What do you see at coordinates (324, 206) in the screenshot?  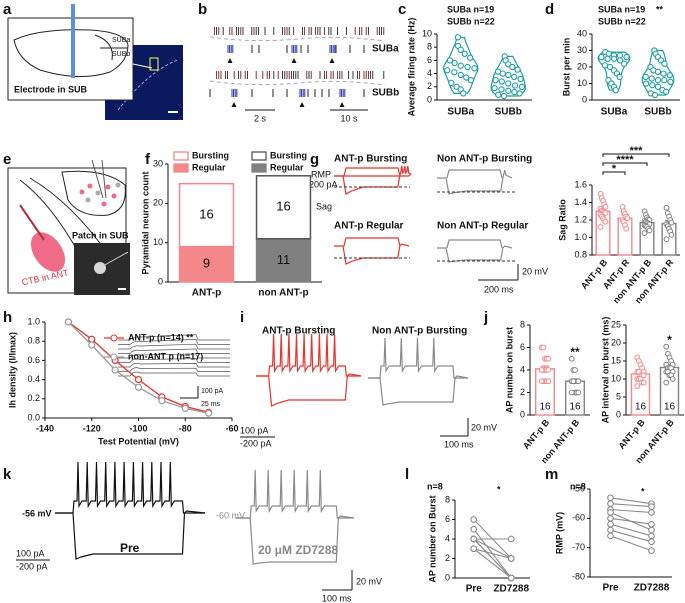 I see `trace-label: Sag` at bounding box center [324, 206].